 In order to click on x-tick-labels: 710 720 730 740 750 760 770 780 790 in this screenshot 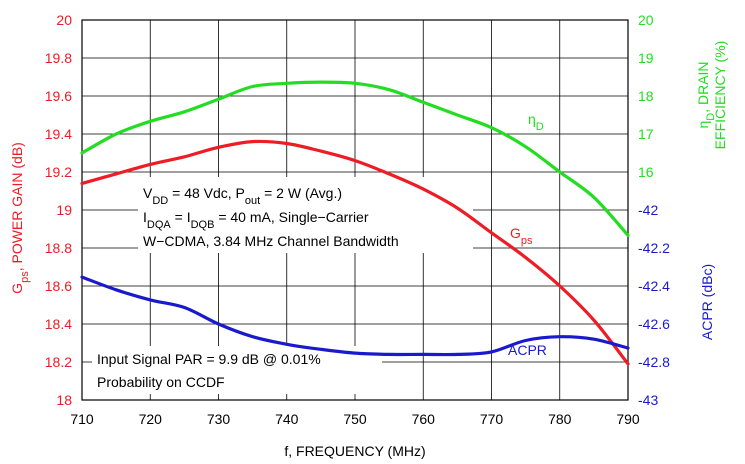, I will do `click(355, 419)`.